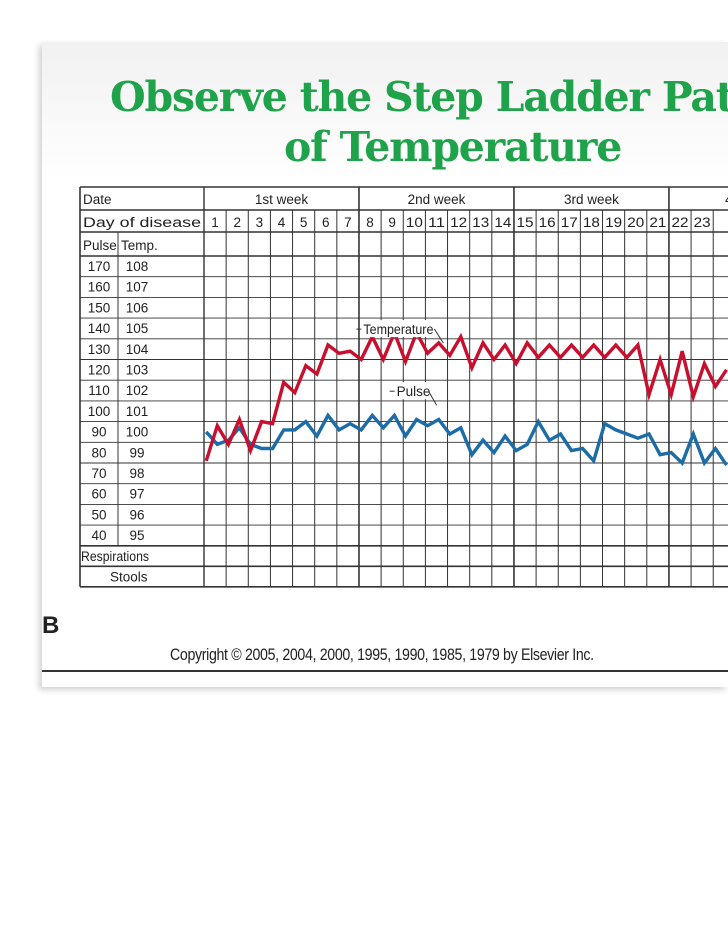 This screenshot has width=728, height=943. I want to click on temp-tick-label: 97, so click(136, 494).